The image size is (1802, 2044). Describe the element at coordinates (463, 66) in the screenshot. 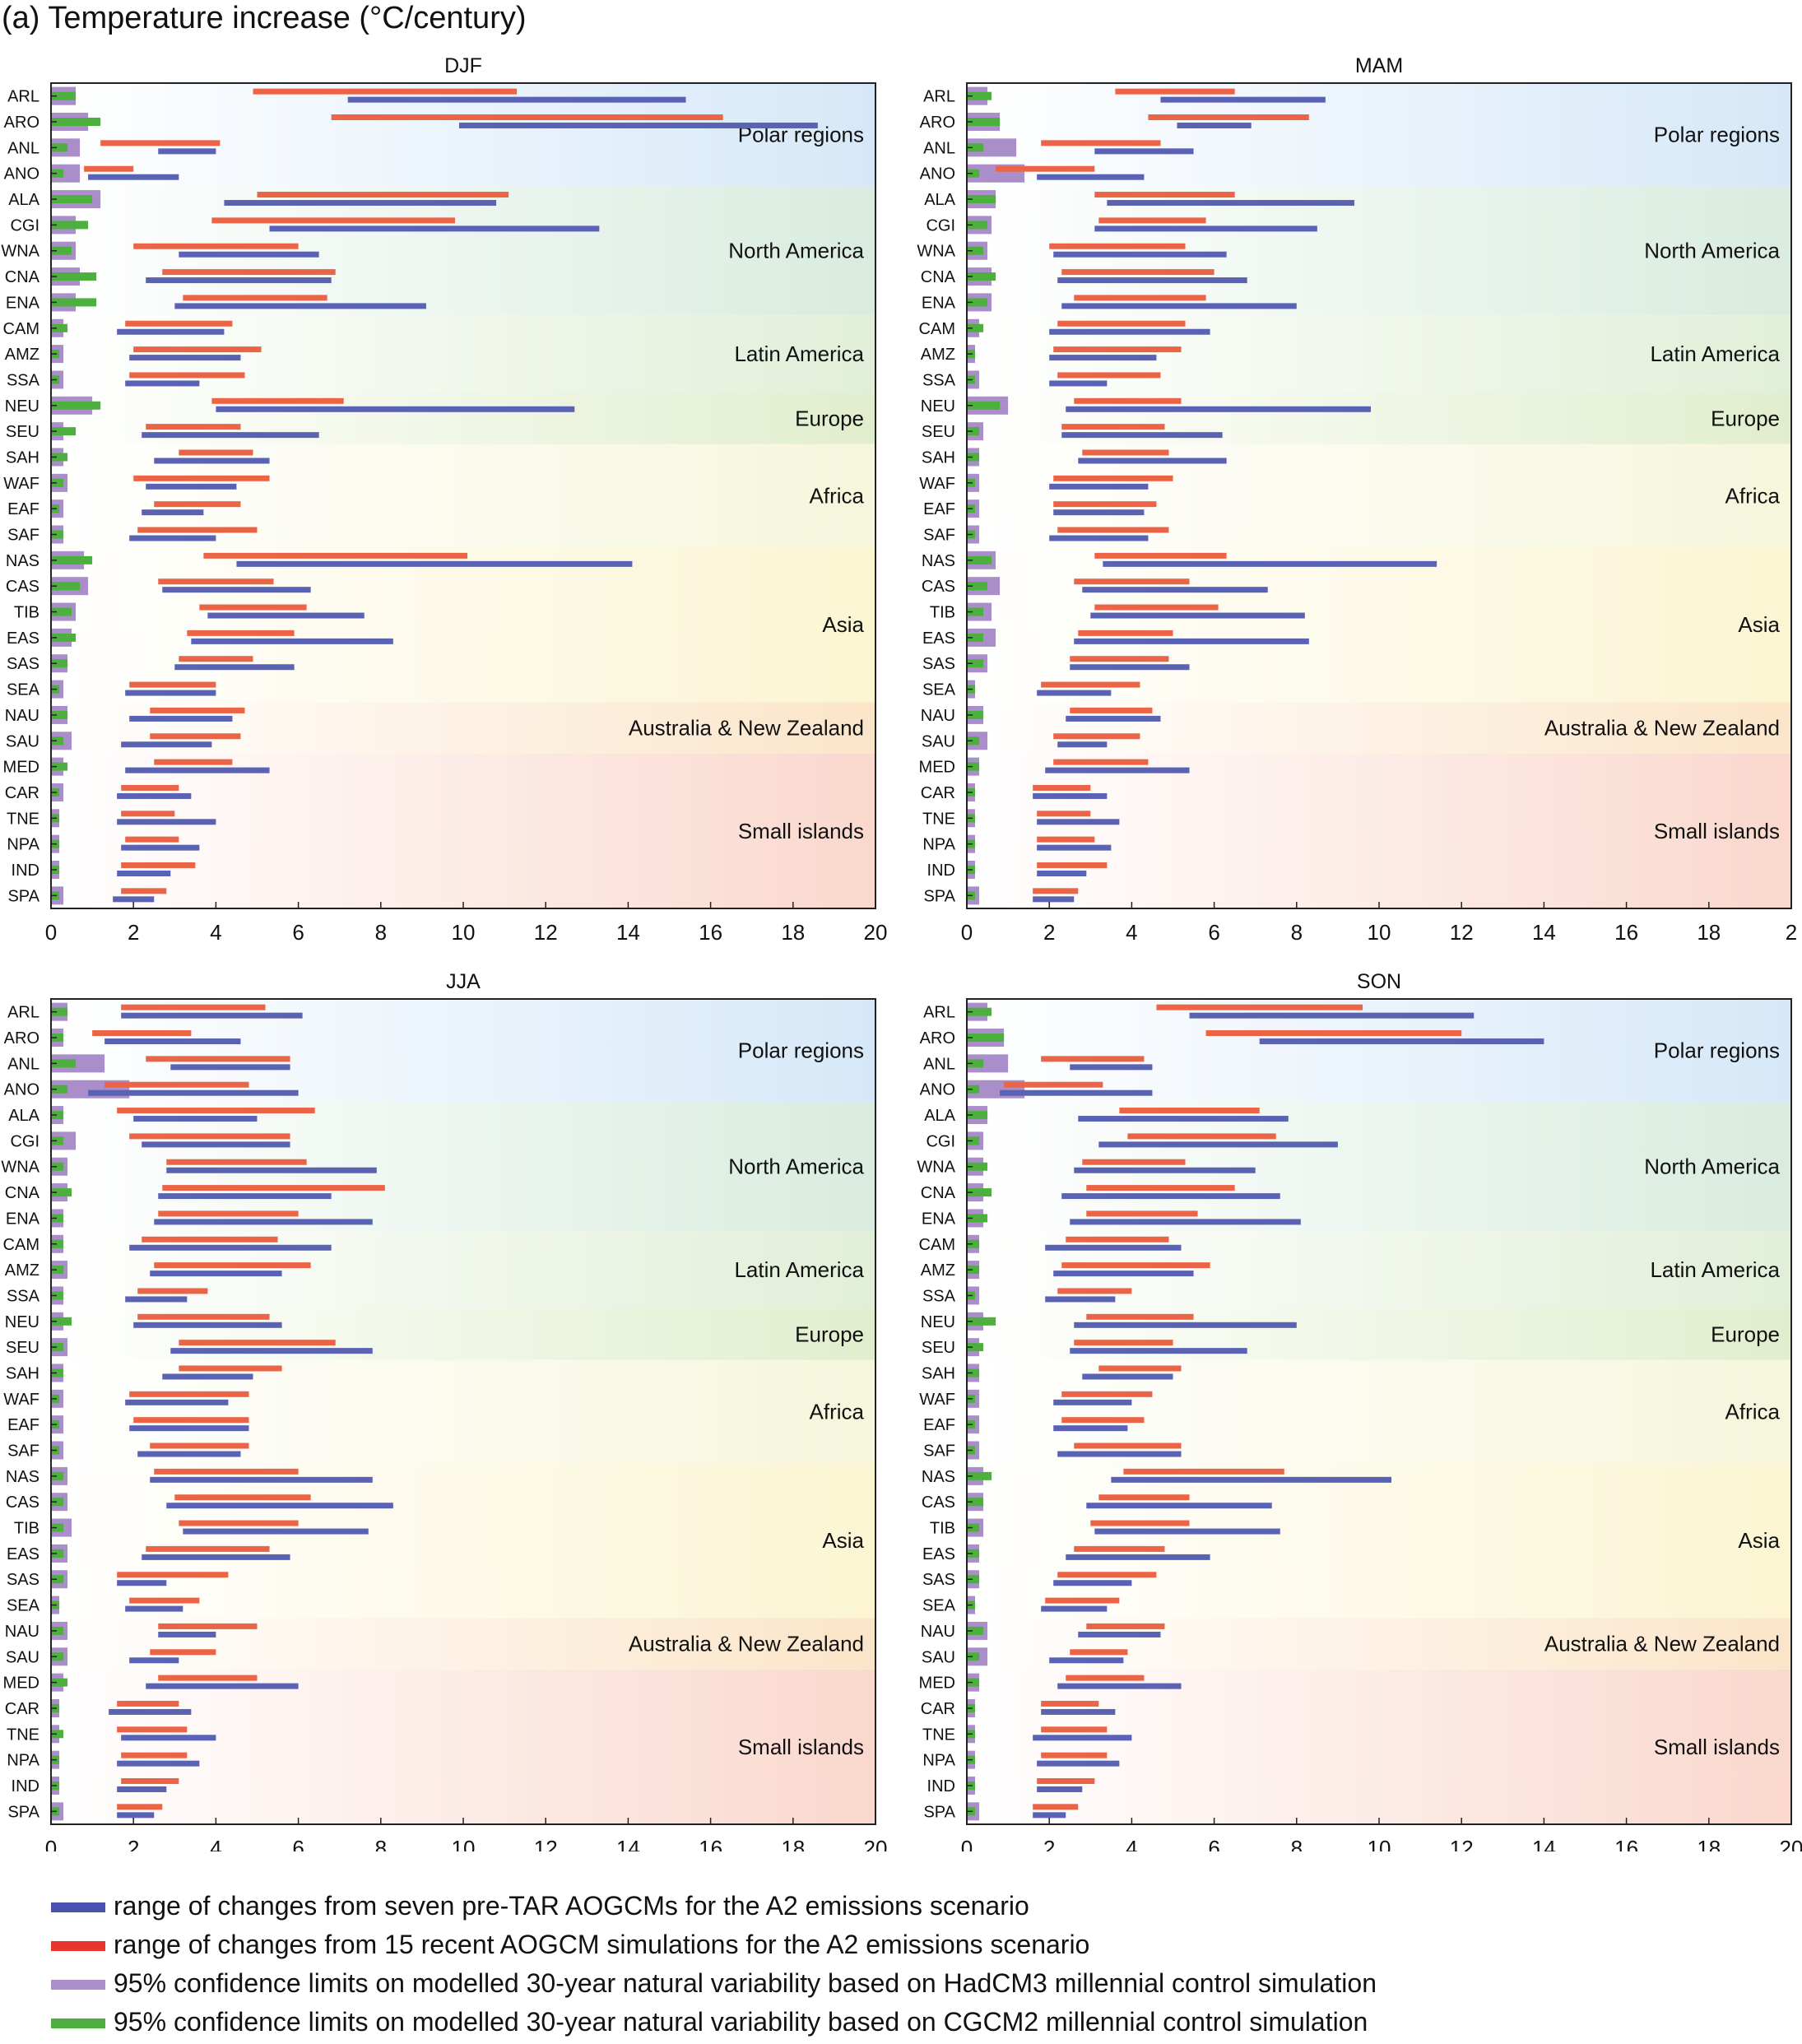

I see `panel-title: DJF` at that location.